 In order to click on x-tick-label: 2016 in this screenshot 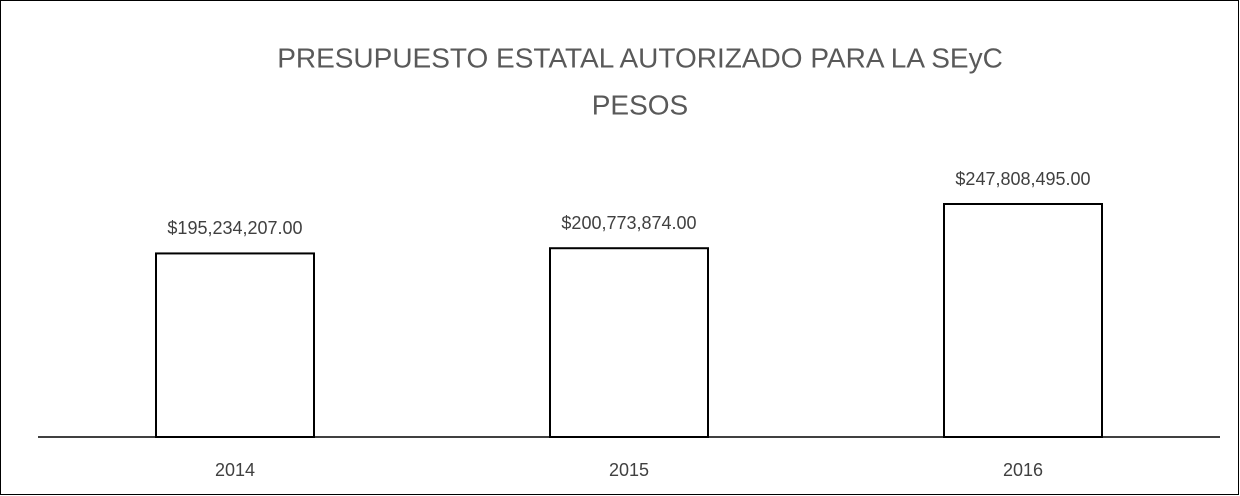, I will do `click(1023, 470)`.